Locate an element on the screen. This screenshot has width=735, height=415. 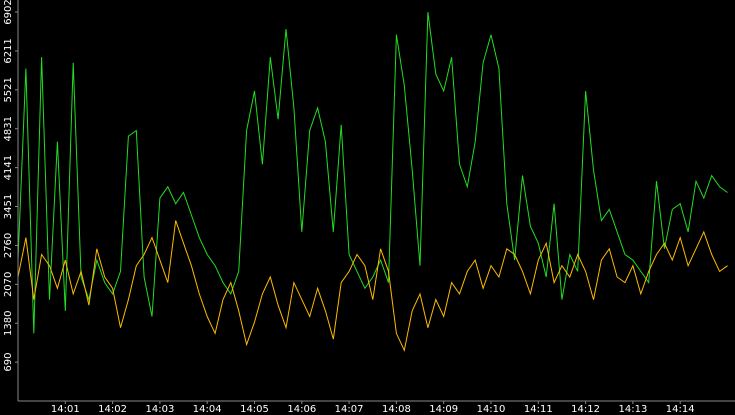
x-tick-label: 14:01 is located at coordinates (65, 409).